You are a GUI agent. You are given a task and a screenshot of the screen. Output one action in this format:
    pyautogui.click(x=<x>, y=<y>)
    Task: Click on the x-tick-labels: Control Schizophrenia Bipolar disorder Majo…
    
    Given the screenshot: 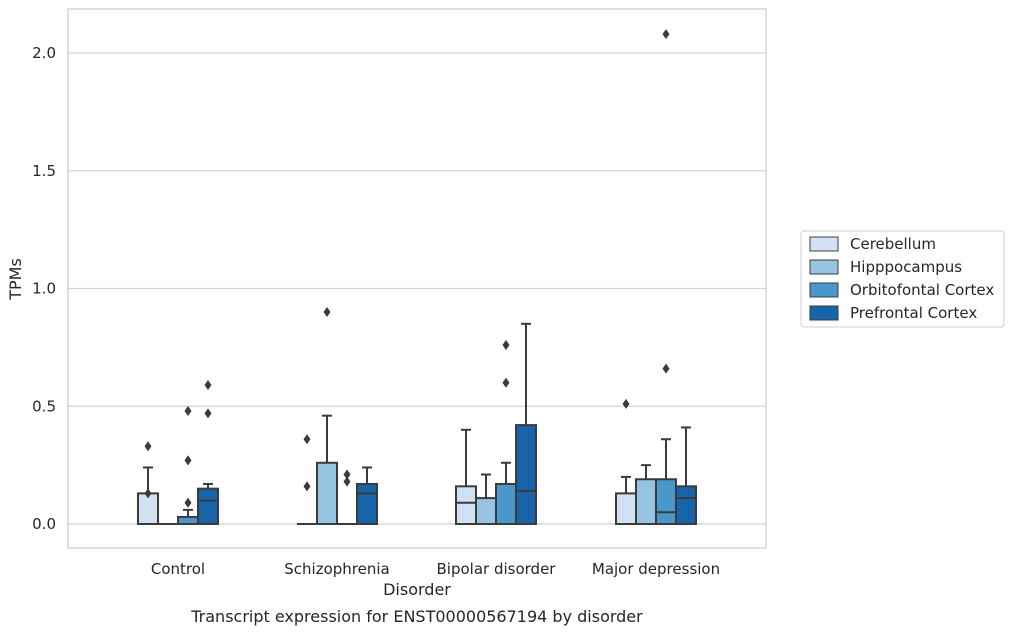 What is the action you would take?
    pyautogui.click(x=435, y=569)
    